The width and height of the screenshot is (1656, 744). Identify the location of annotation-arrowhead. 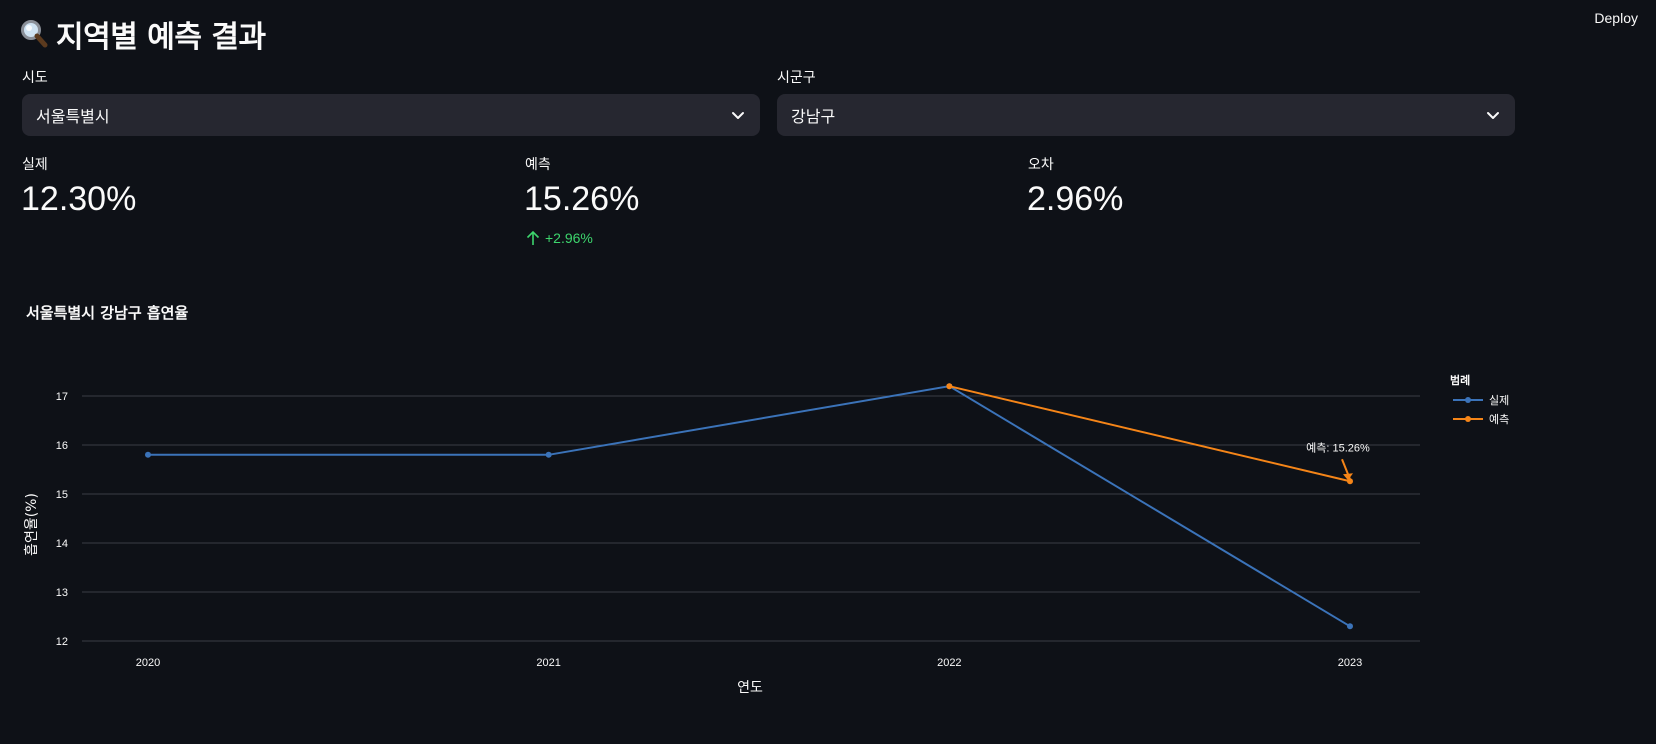
(1348, 477).